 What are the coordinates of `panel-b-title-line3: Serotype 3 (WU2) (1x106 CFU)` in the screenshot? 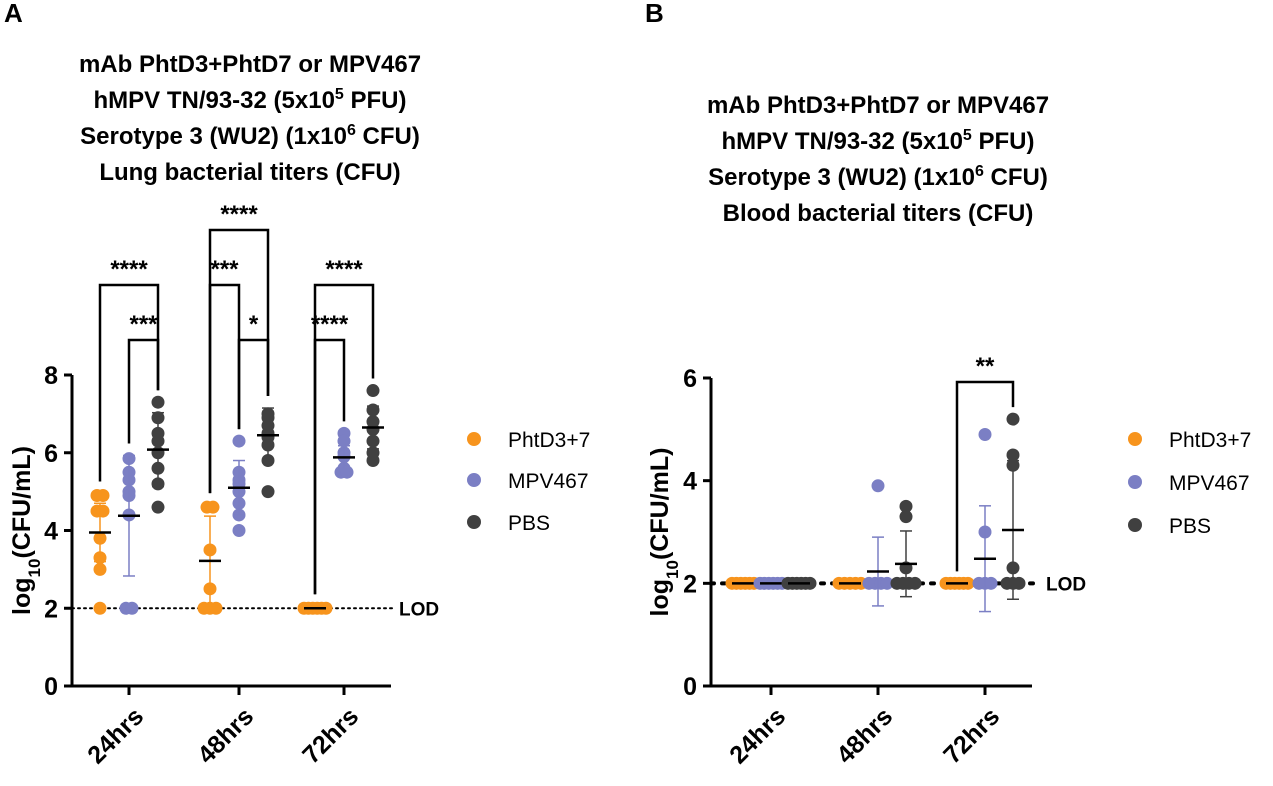 It's located at (878, 177).